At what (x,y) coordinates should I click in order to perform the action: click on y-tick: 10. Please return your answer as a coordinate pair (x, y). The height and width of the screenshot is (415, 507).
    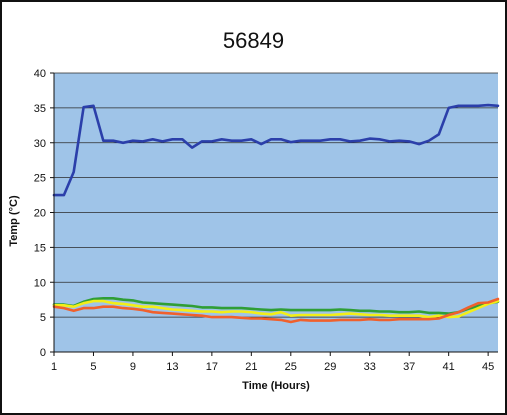
    Looking at the image, I should click on (44, 283).